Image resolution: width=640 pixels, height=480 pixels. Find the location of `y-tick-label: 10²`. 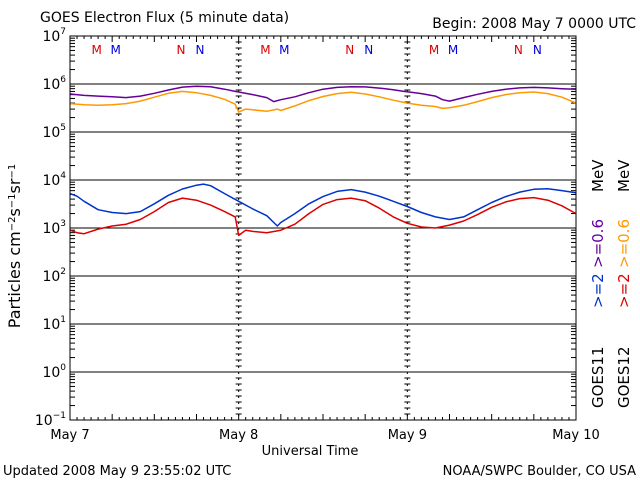

y-tick-label: 10² is located at coordinates (54, 276).